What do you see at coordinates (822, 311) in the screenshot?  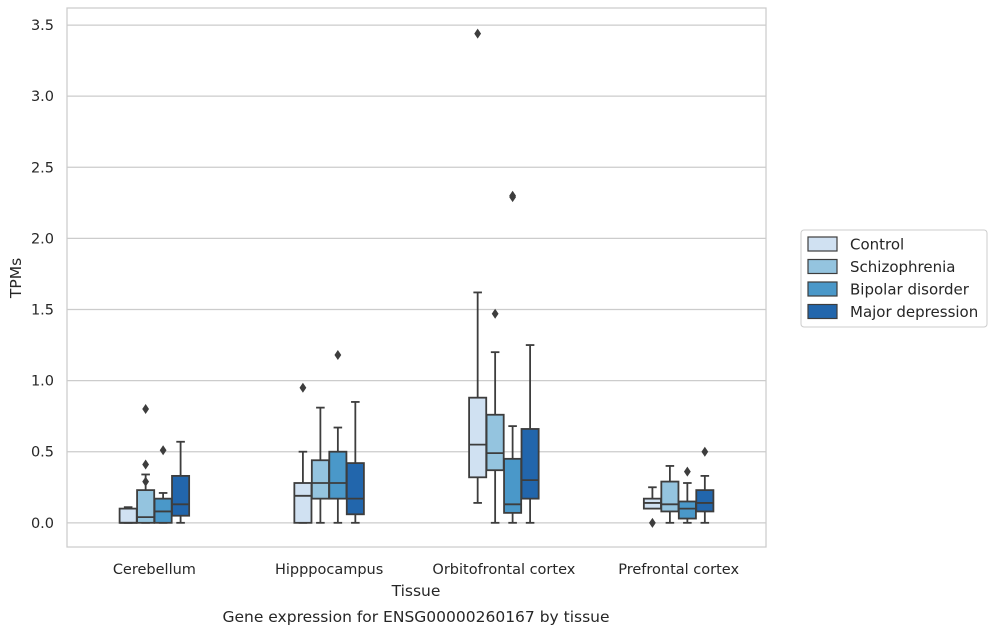 I see `legend-swatch-major-depression` at bounding box center [822, 311].